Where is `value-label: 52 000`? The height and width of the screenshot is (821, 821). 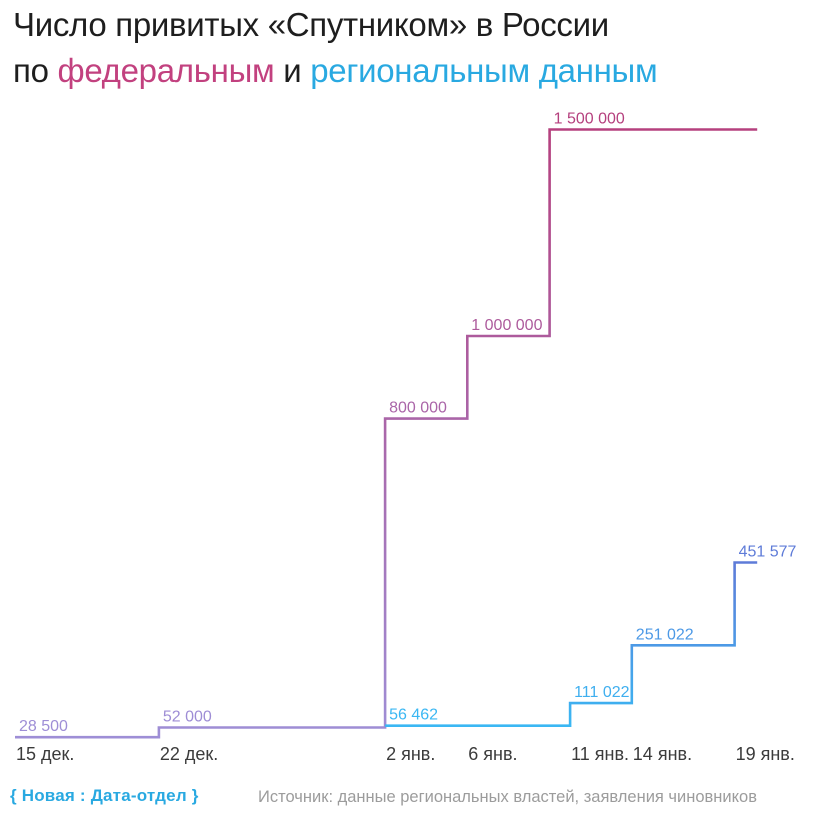 value-label: 52 000 is located at coordinates (187, 717).